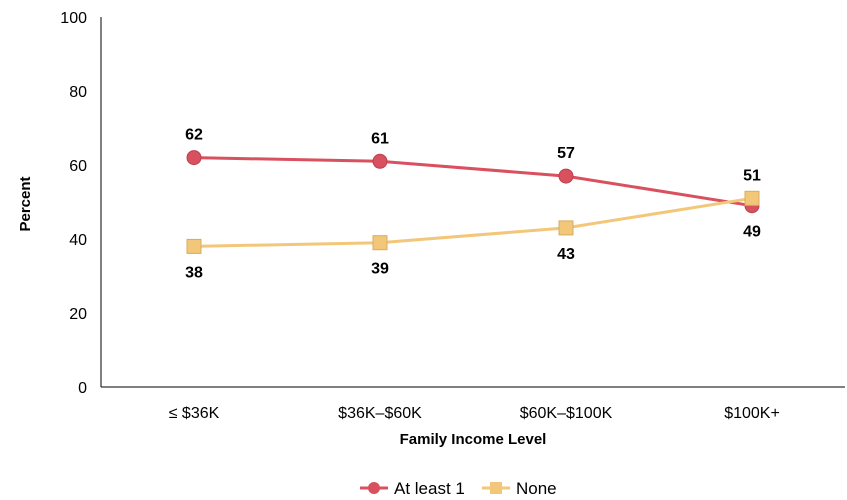 This screenshot has width=847, height=500. Describe the element at coordinates (82, 388) in the screenshot. I see `y-tick-label: 0` at that location.